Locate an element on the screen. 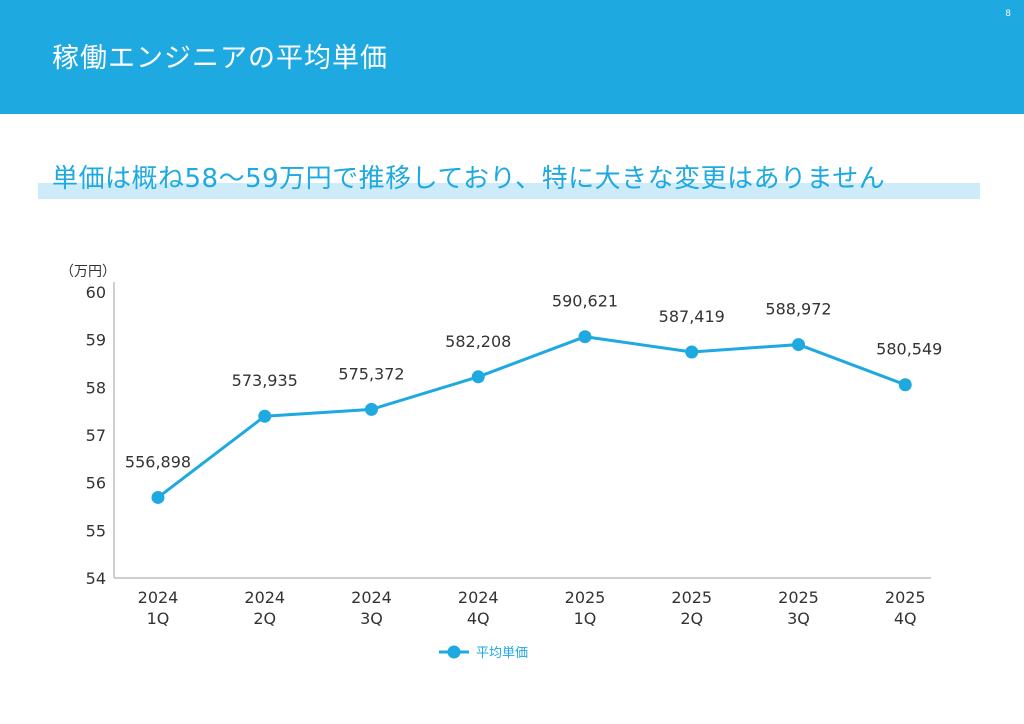  legend-marker is located at coordinates (454, 652).